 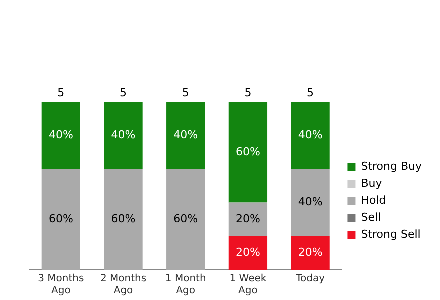 What do you see at coordinates (123, 285) in the screenshot?
I see `x-tick-label: 2 Months Ago` at bounding box center [123, 285].